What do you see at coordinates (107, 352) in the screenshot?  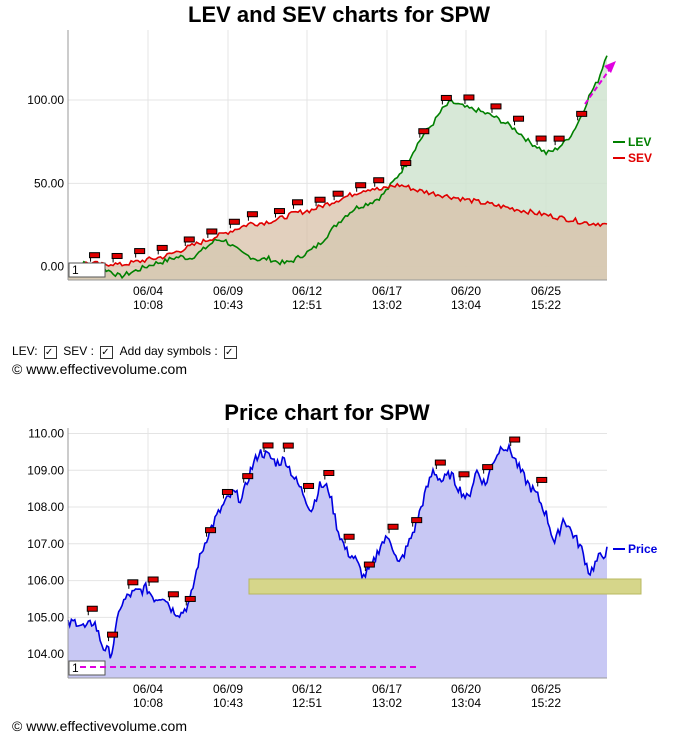 I see `sev-checkbox: ✓` at bounding box center [107, 352].